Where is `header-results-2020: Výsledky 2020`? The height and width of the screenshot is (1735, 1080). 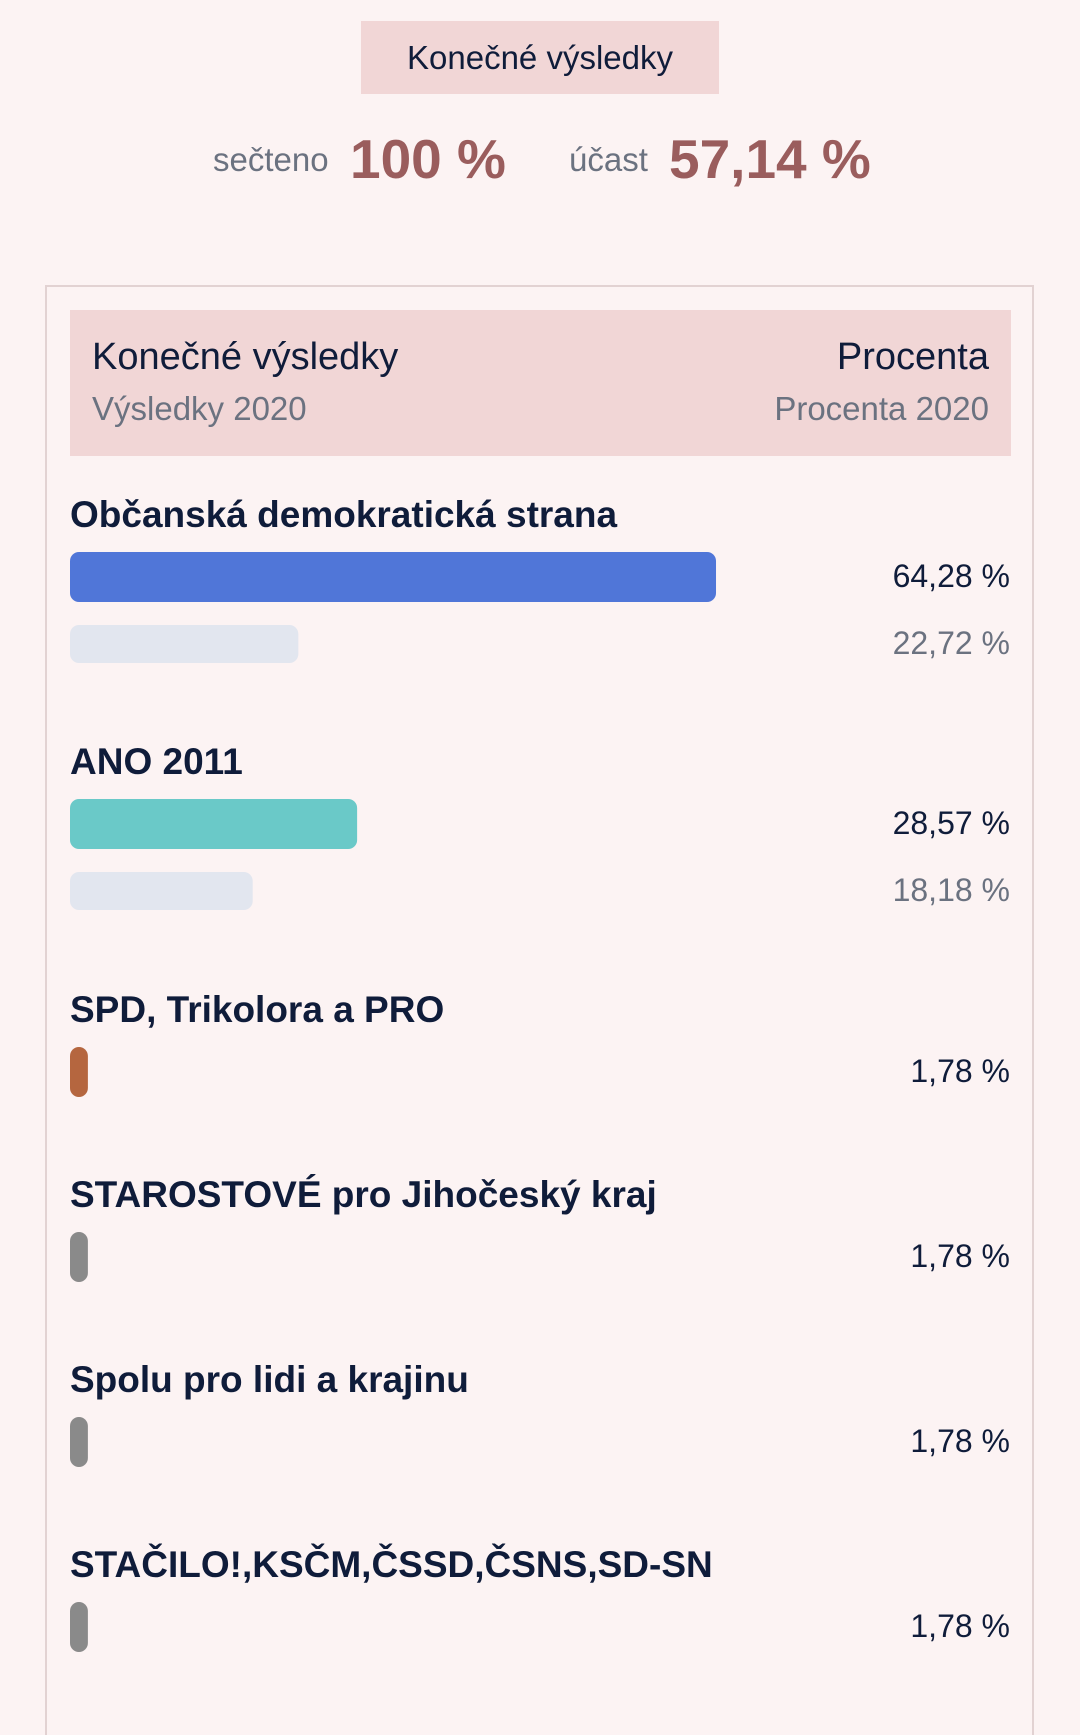 header-results-2020: Výsledky 2020 is located at coordinates (199, 408).